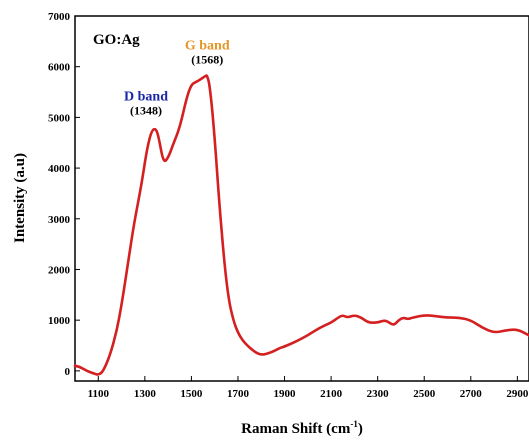 This screenshot has height=440, width=529. Describe the element at coordinates (360, 429) in the screenshot. I see `x-axis-title-suffix: )` at that location.